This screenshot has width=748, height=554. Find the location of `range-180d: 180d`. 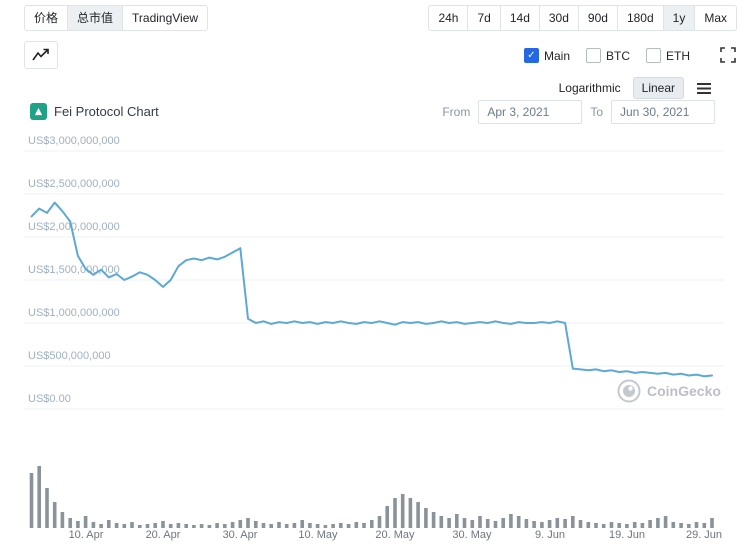

range-180d: 180d is located at coordinates (640, 18).